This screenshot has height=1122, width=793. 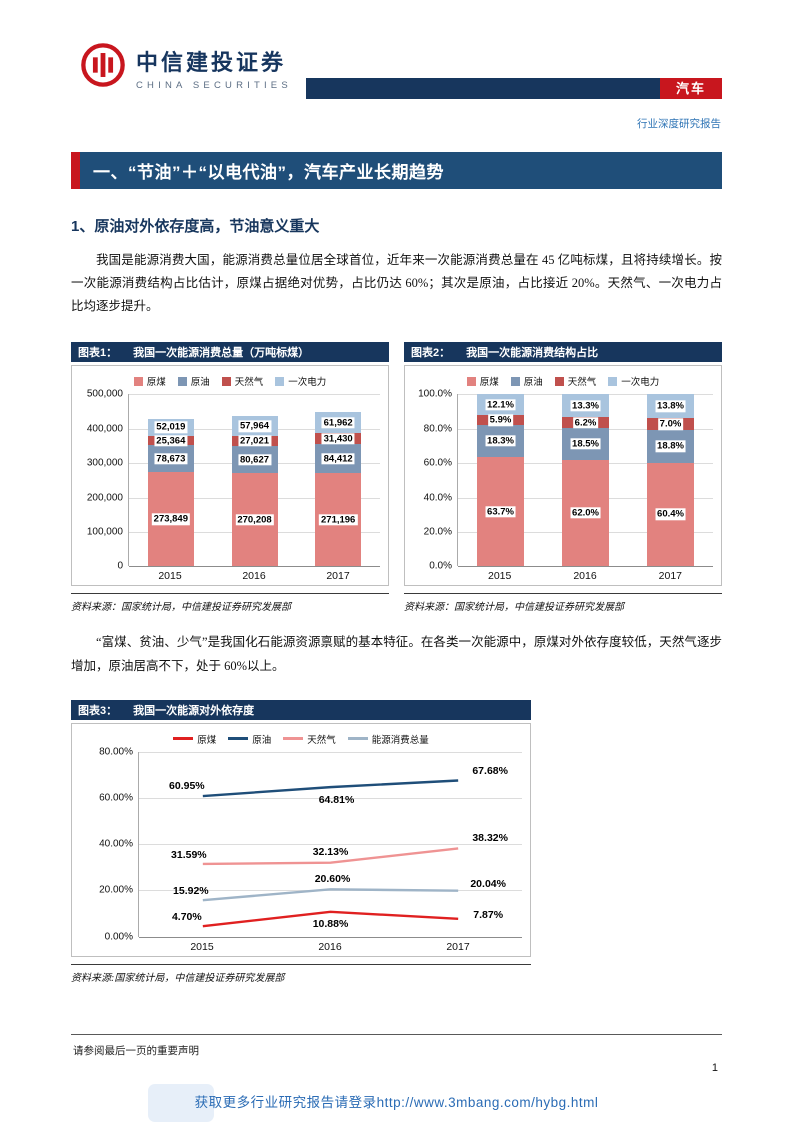 What do you see at coordinates (714, 1068) in the screenshot?
I see `page-number: 1` at bounding box center [714, 1068].